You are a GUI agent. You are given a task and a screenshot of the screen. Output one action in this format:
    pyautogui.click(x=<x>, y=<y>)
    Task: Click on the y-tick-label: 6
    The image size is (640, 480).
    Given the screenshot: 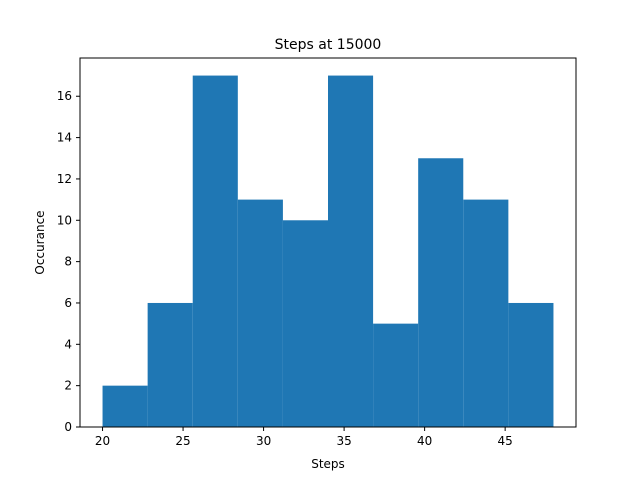 What is the action you would take?
    pyautogui.click(x=68, y=303)
    